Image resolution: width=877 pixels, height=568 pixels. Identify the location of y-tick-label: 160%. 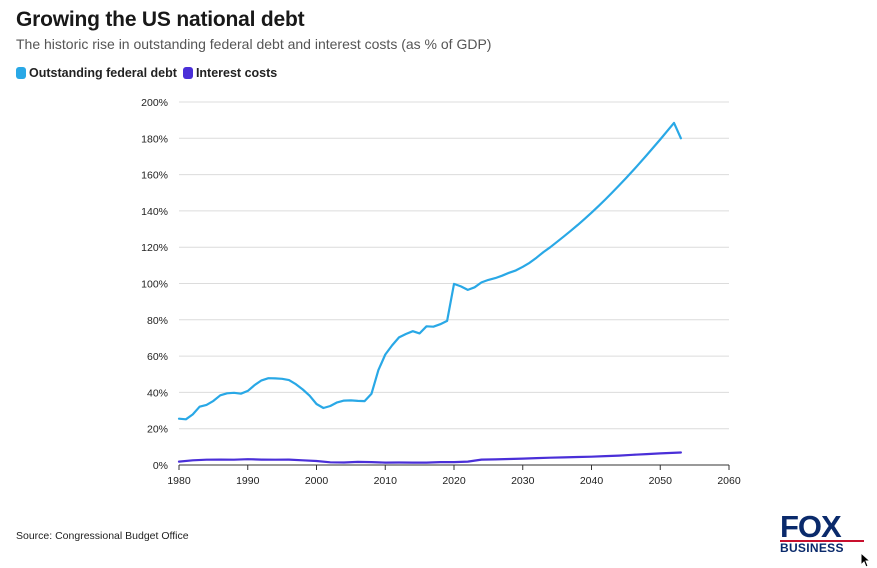
(154, 176).